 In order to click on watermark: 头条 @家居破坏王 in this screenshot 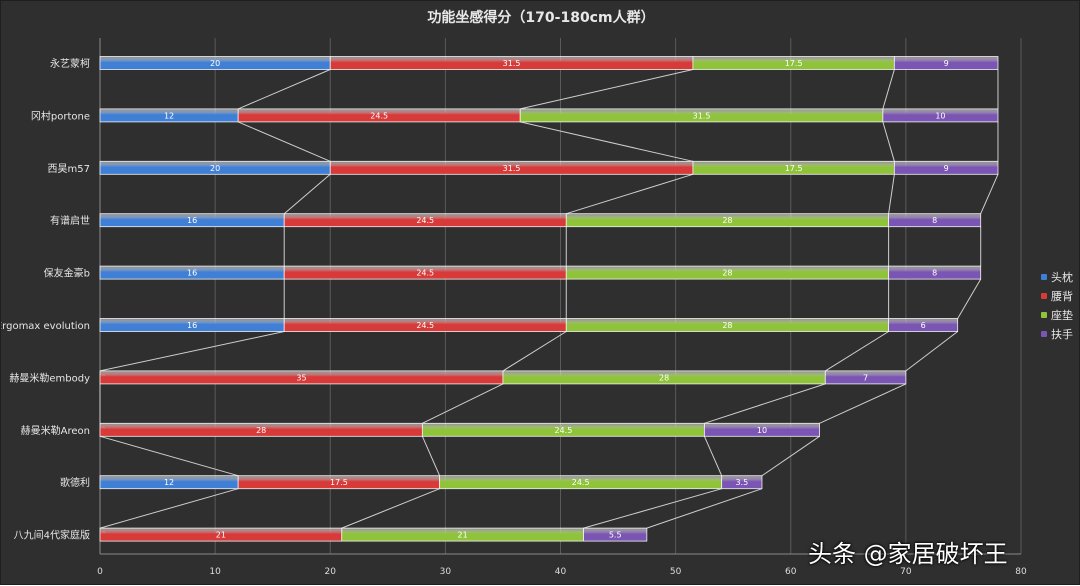, I will do `click(908, 554)`.